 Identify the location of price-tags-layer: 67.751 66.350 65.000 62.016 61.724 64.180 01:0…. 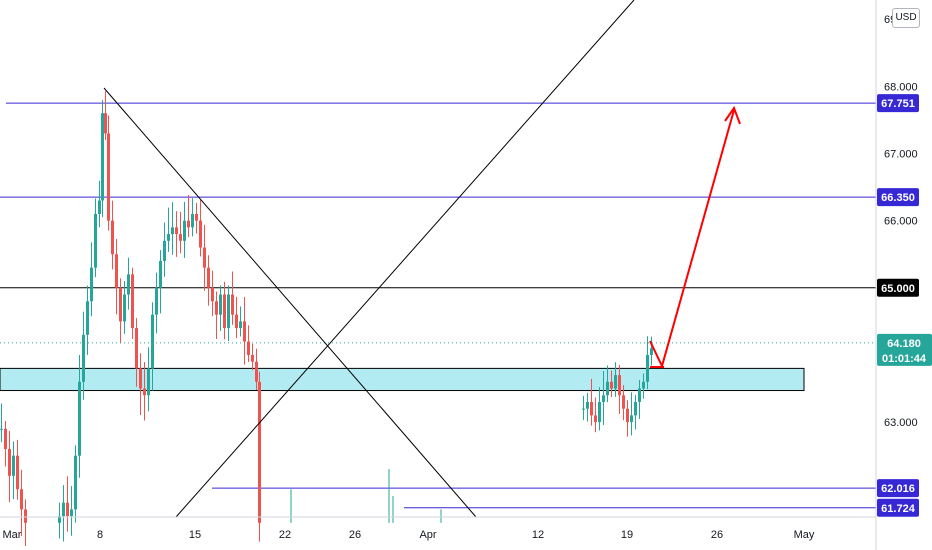
(904, 305).